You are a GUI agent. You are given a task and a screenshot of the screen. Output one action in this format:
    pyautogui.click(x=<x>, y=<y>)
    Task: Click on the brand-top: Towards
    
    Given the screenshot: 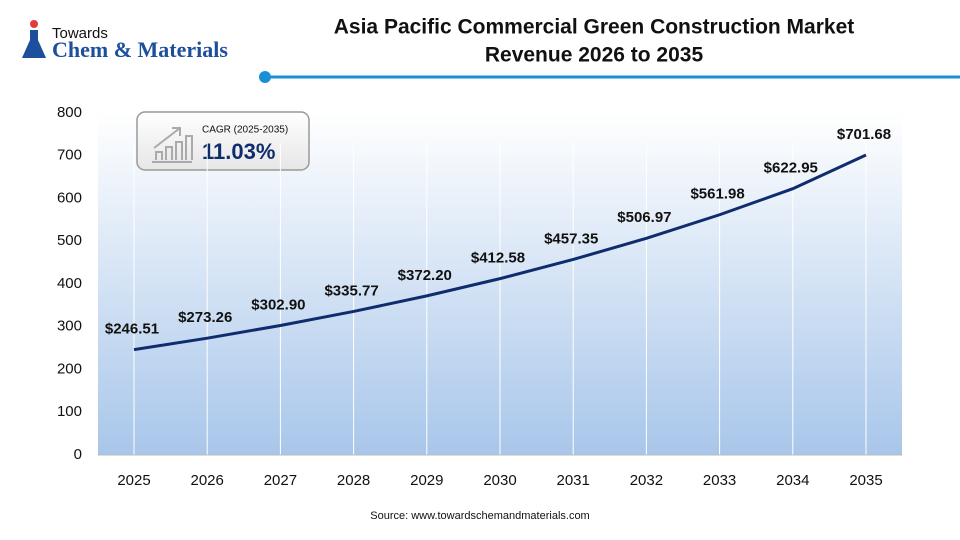 What is the action you would take?
    pyautogui.click(x=80, y=33)
    